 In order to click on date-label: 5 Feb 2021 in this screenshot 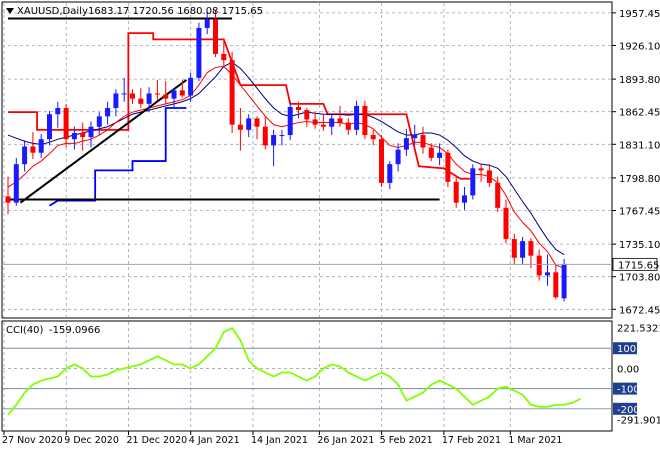, I will do `click(406, 440)`.